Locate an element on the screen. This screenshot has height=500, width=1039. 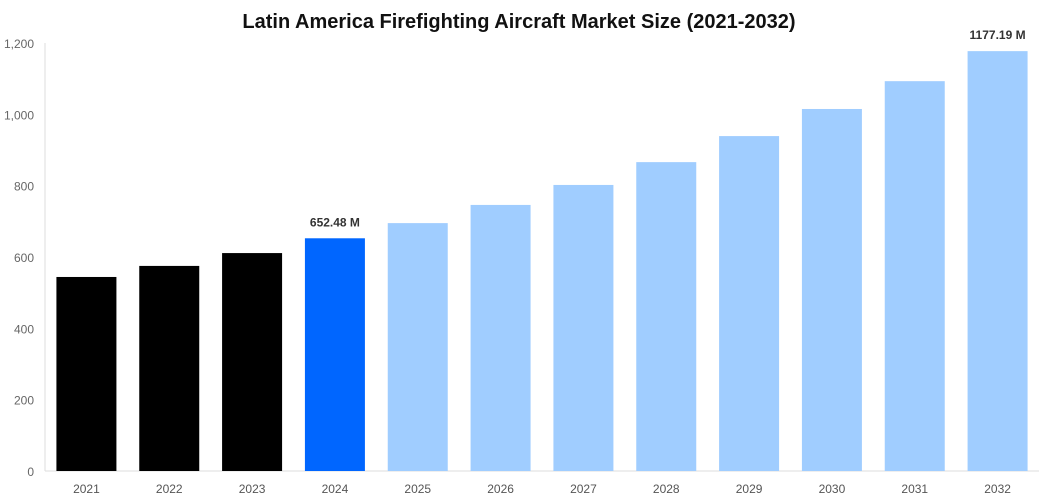
x-tick-label: 2022 is located at coordinates (169, 489).